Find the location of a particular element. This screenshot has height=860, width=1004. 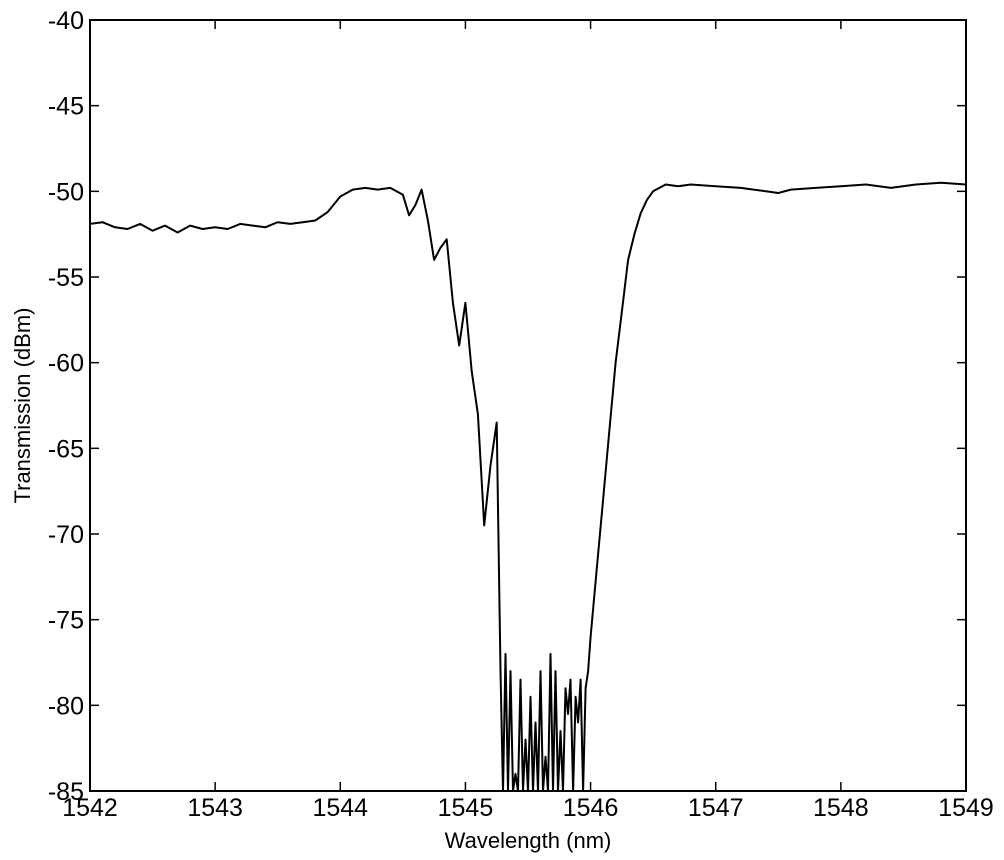

y-tick-label: -85 is located at coordinates (66, 792).